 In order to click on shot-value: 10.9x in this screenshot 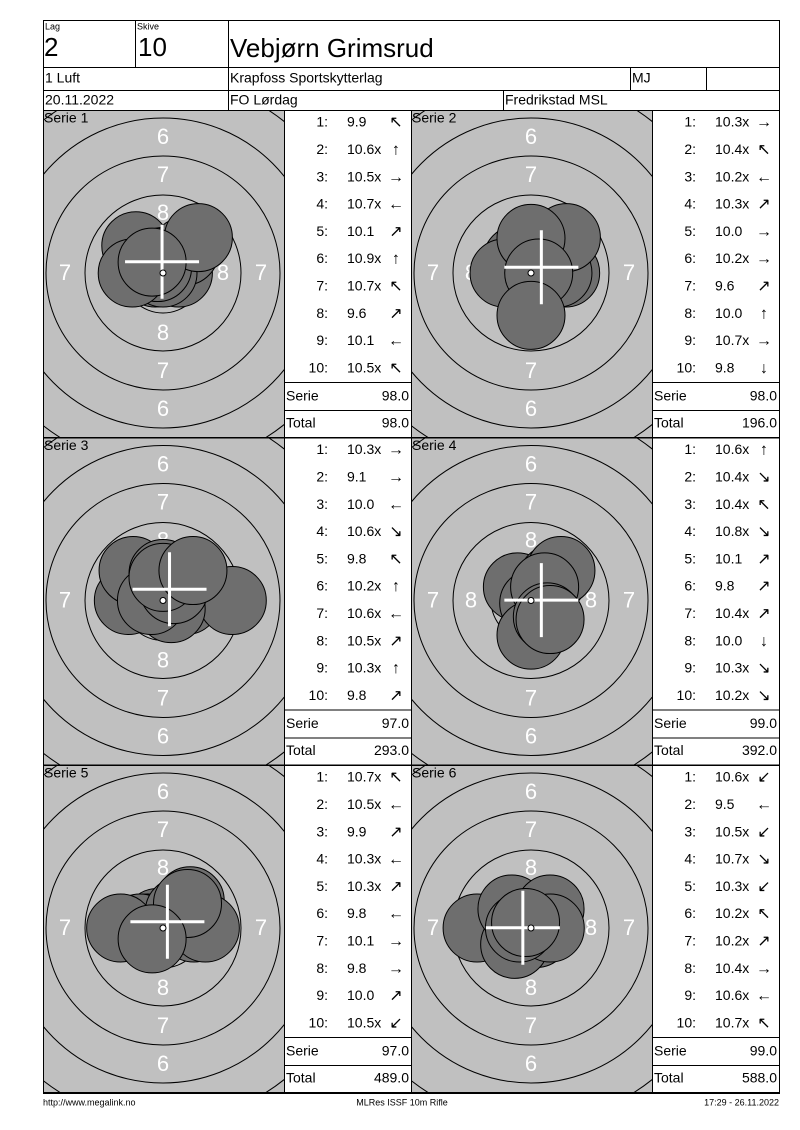, I will do `click(364, 258)`.